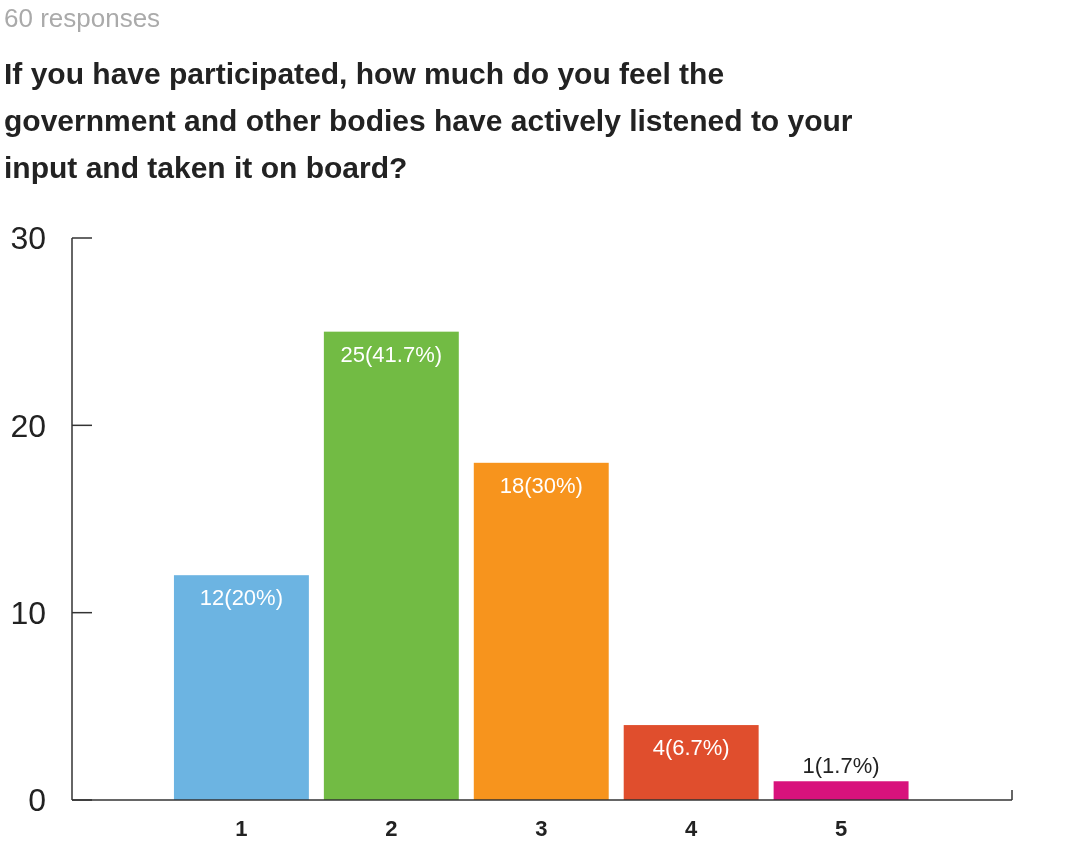 Image resolution: width=1073 pixels, height=845 pixels. Describe the element at coordinates (28, 425) in the screenshot. I see `y-tick-label: 20` at that location.